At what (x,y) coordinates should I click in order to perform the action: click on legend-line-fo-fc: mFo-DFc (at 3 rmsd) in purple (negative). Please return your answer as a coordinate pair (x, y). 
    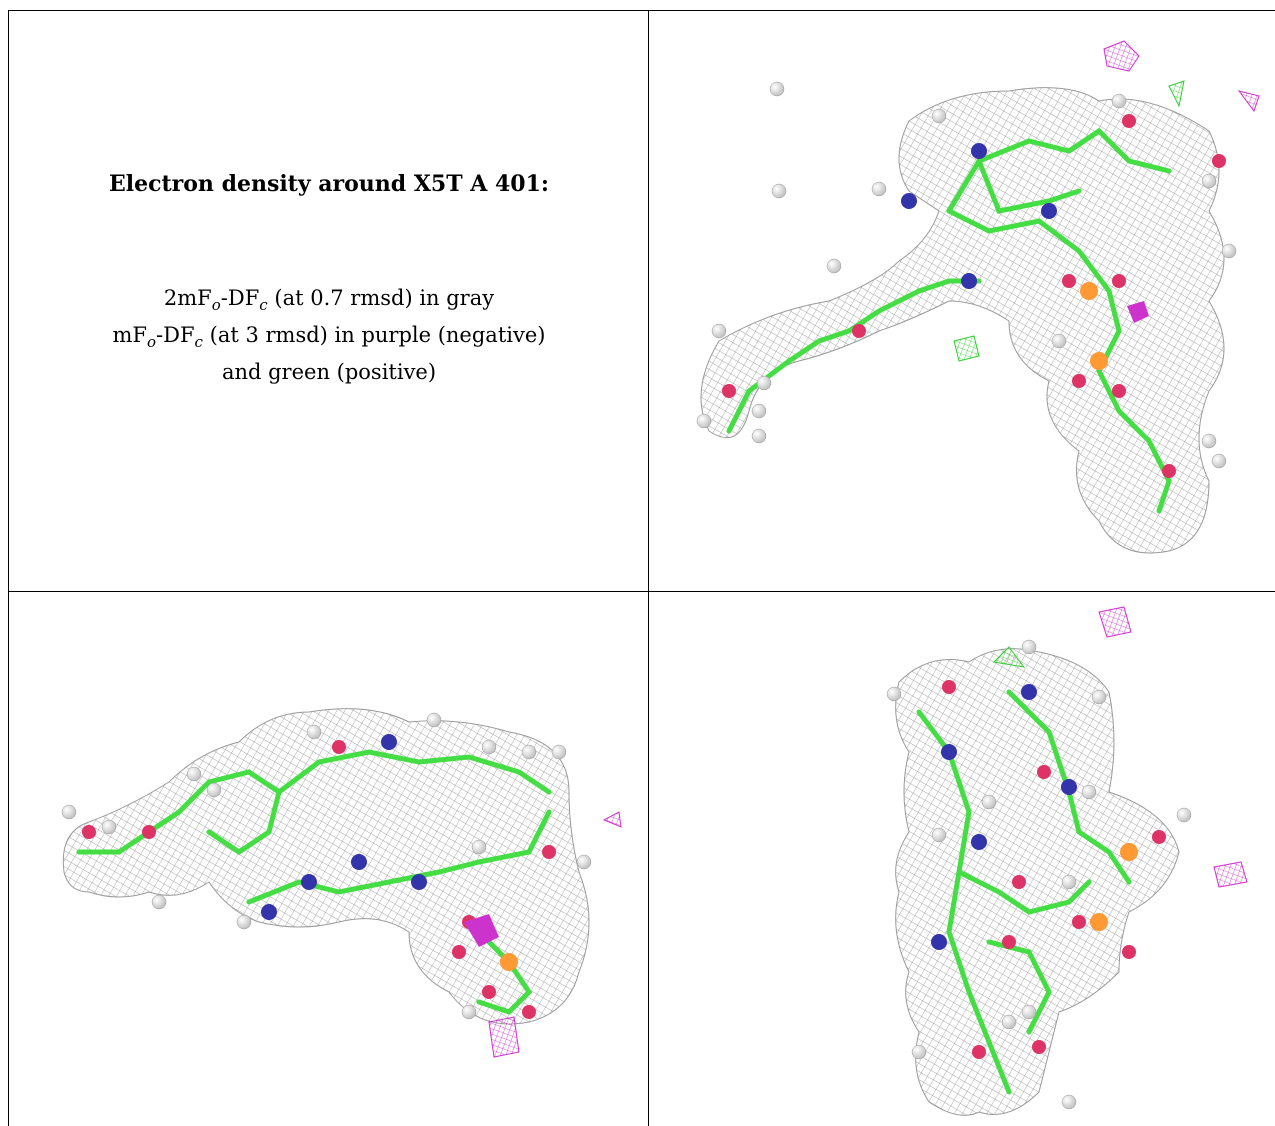
    Looking at the image, I should click on (328, 338).